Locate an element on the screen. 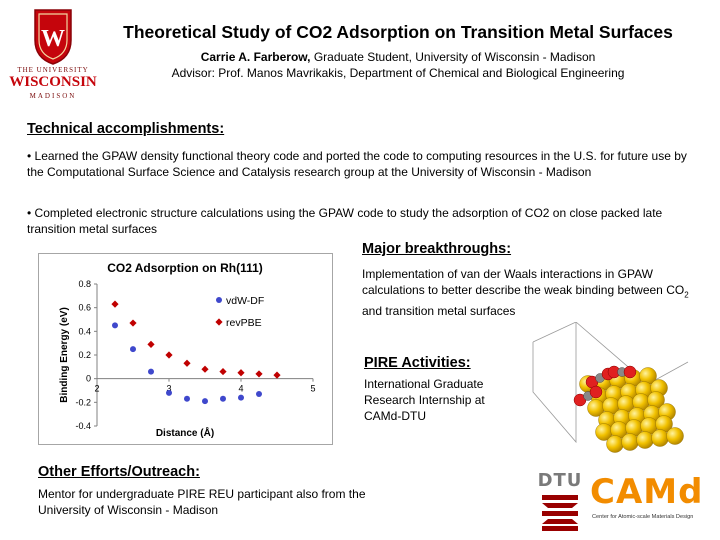 Image resolution: width=720 pixels, height=540 pixels. metal-slab-co2-icon is located at coordinates (610, 387).